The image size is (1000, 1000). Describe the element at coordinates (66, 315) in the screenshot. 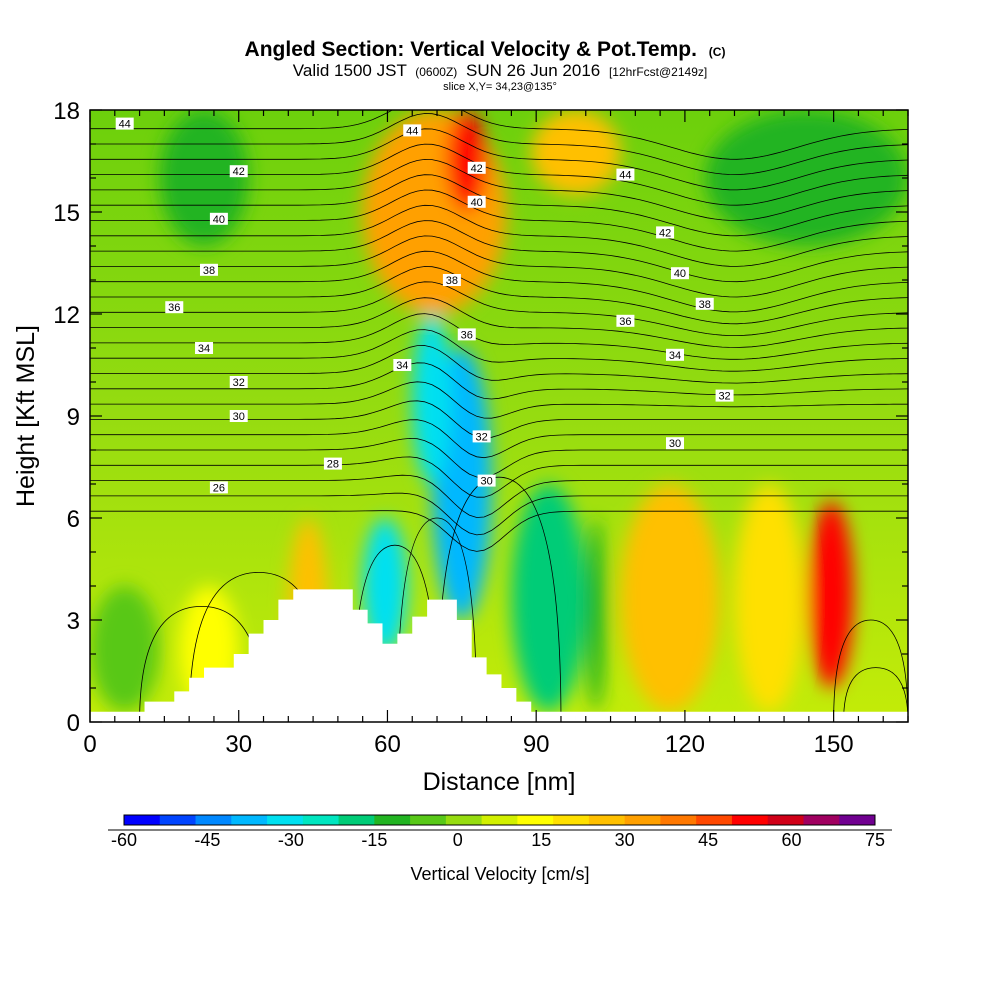

I see `y-tick-label: 12` at that location.